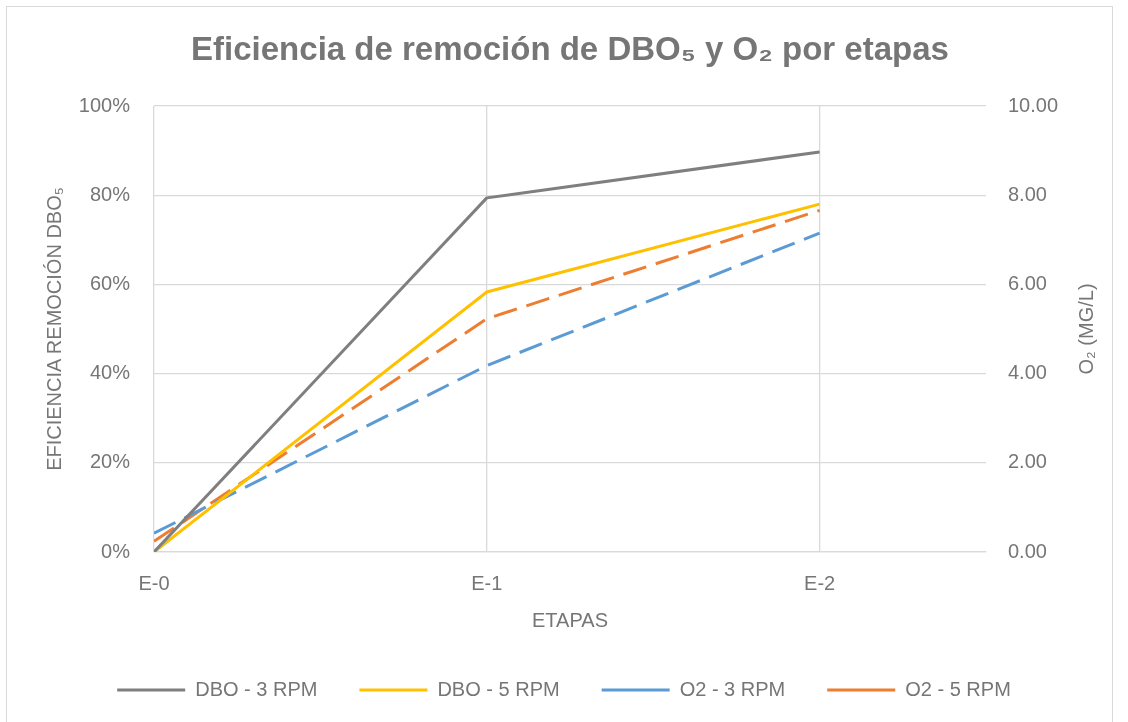  What do you see at coordinates (958, 688) in the screenshot?
I see `legend-label: O2 - 5 RPM` at bounding box center [958, 688].